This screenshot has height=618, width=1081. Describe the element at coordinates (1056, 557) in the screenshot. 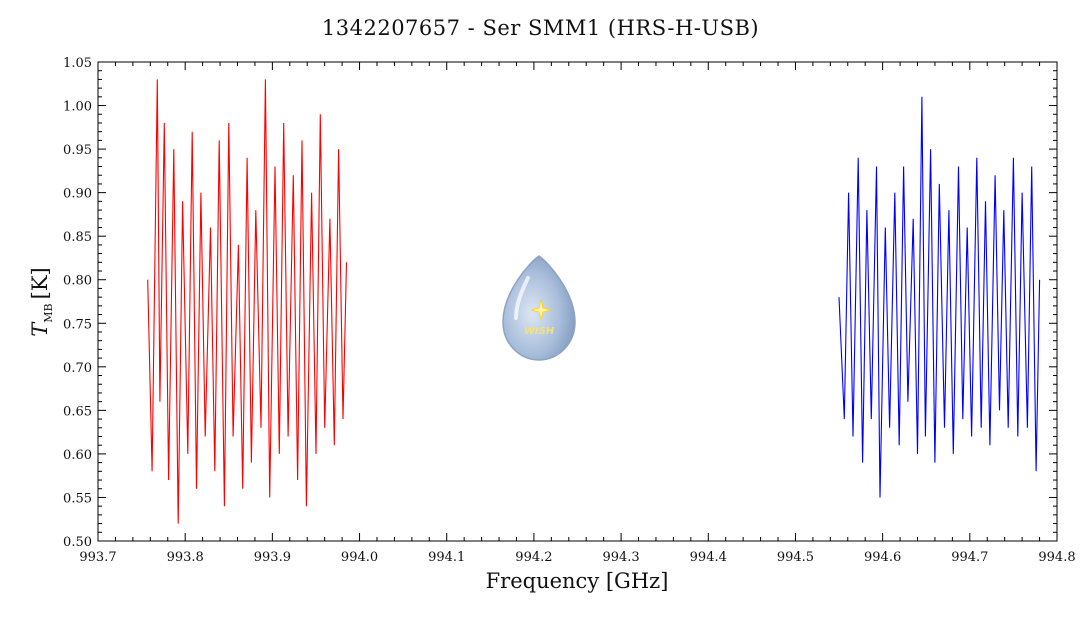

I see `x-tick-label: 994.8` at that location.